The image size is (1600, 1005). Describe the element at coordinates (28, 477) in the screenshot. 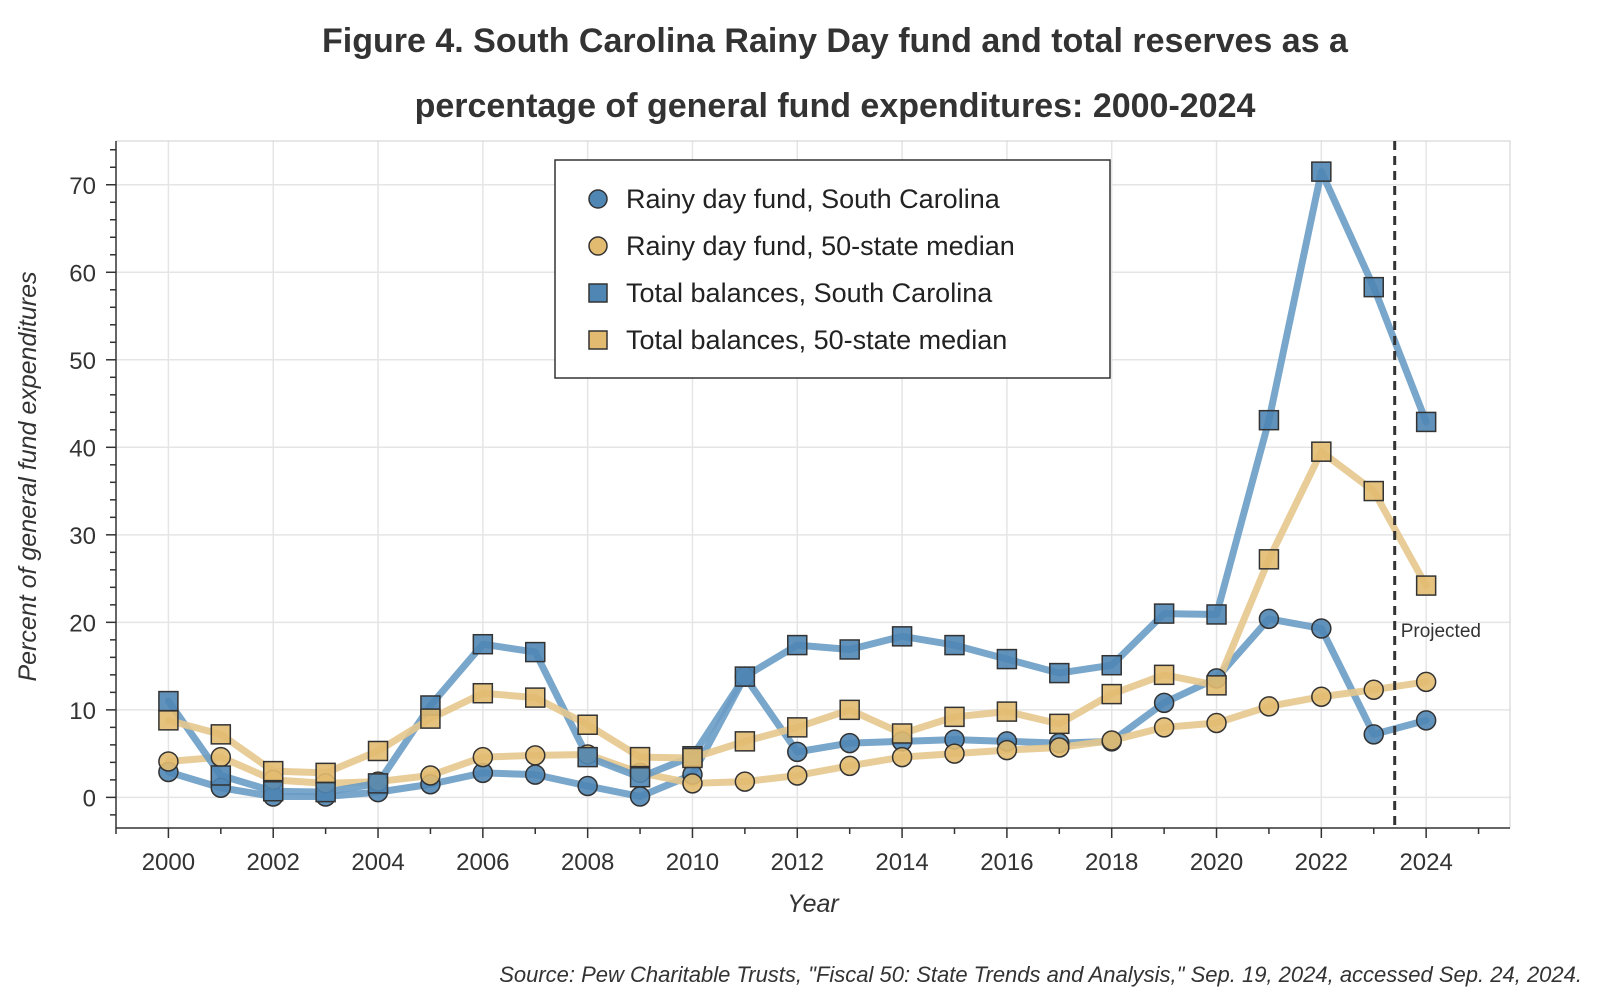

I see `y-axis-label: Percent of general fund expenditures` at that location.